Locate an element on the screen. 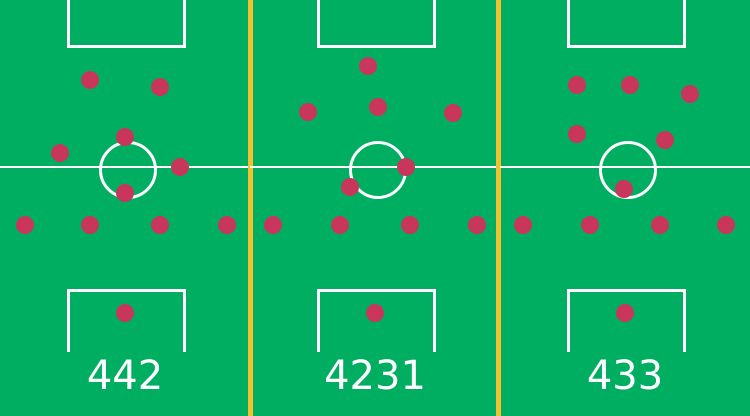 The width and height of the screenshot is (750, 416). formation-label: 4231 is located at coordinates (375, 376).